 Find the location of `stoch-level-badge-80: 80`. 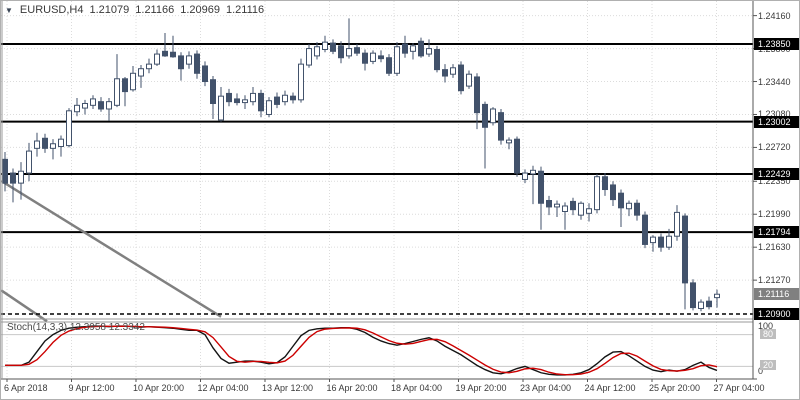

stoch-level-badge-80: 80 is located at coordinates (768, 333).